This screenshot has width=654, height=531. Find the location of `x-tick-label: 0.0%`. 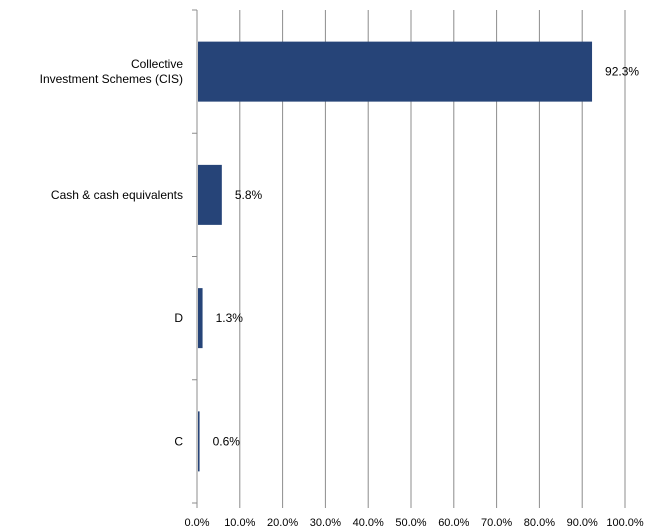

x-tick-label: 0.0% is located at coordinates (196, 523).